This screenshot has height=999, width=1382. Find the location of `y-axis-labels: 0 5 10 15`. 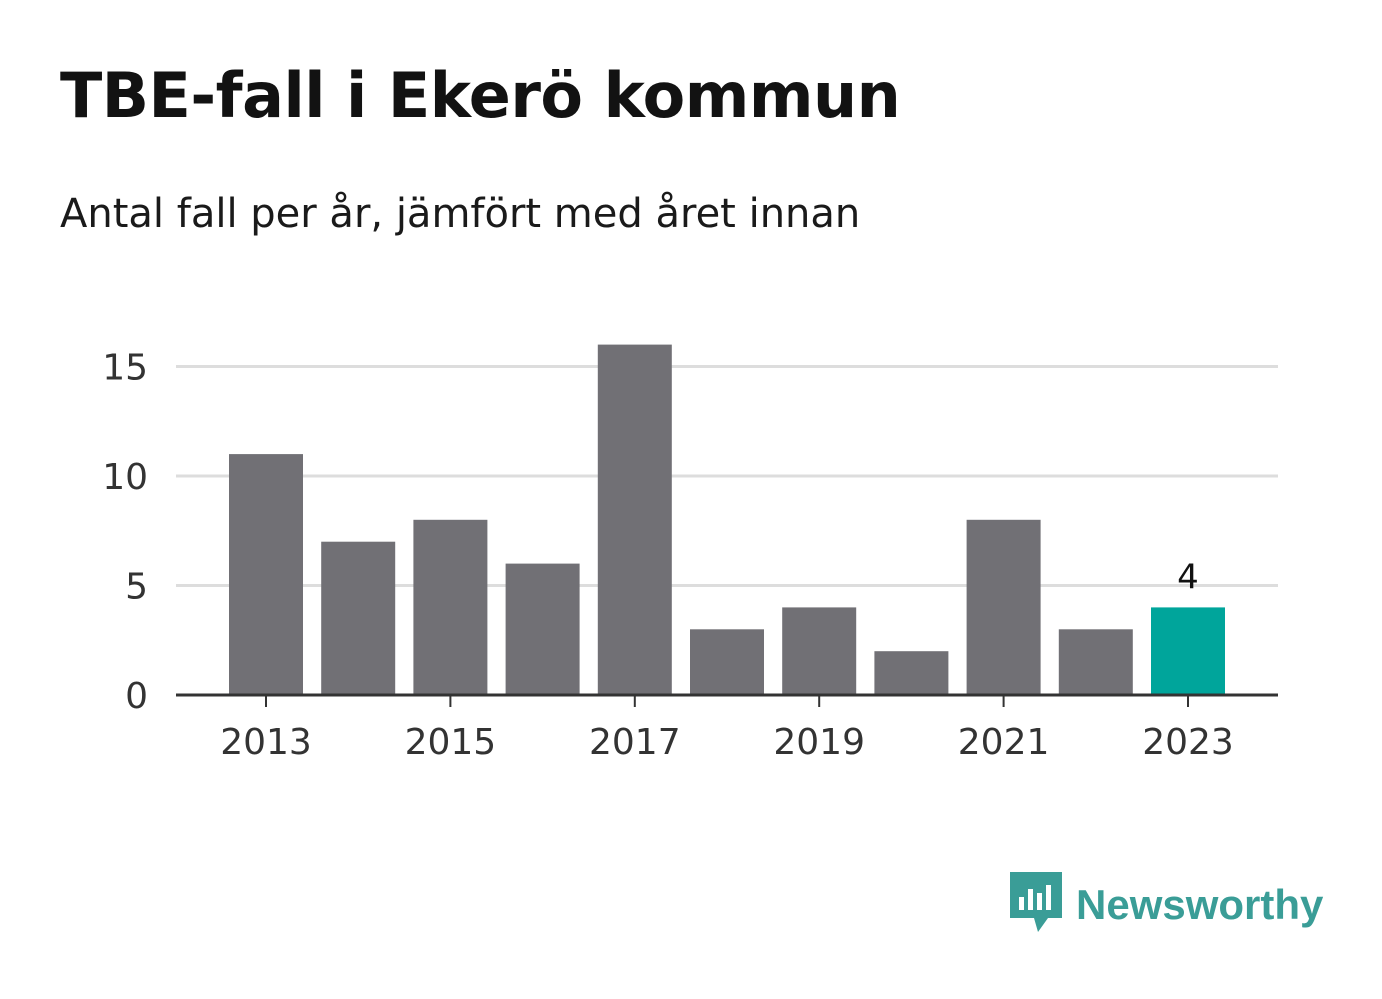

y-axis-labels: 0 5 10 15 is located at coordinates (125, 533).